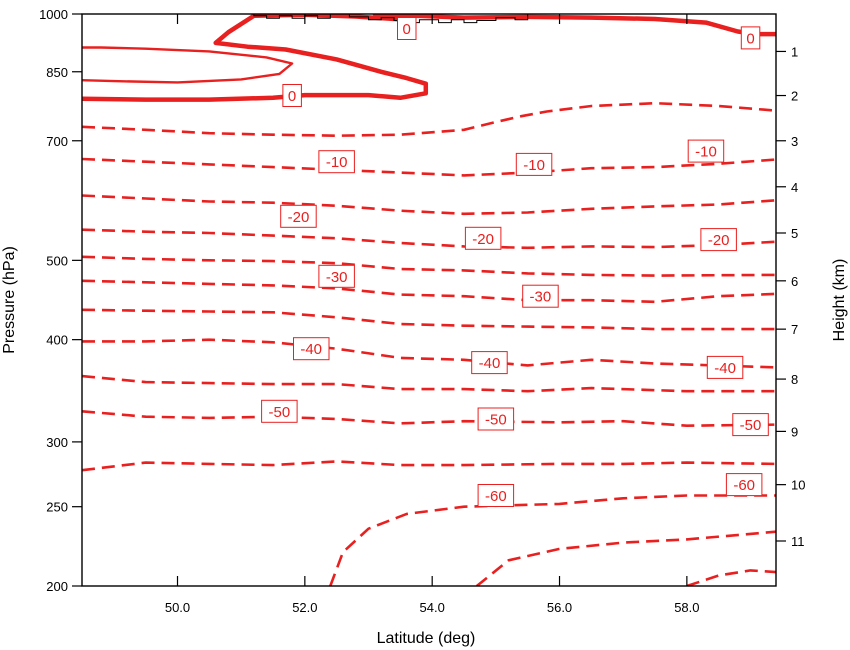 The height and width of the screenshot is (650, 850). Describe the element at coordinates (798, 541) in the screenshot. I see `height-tick-label: 11` at that location.